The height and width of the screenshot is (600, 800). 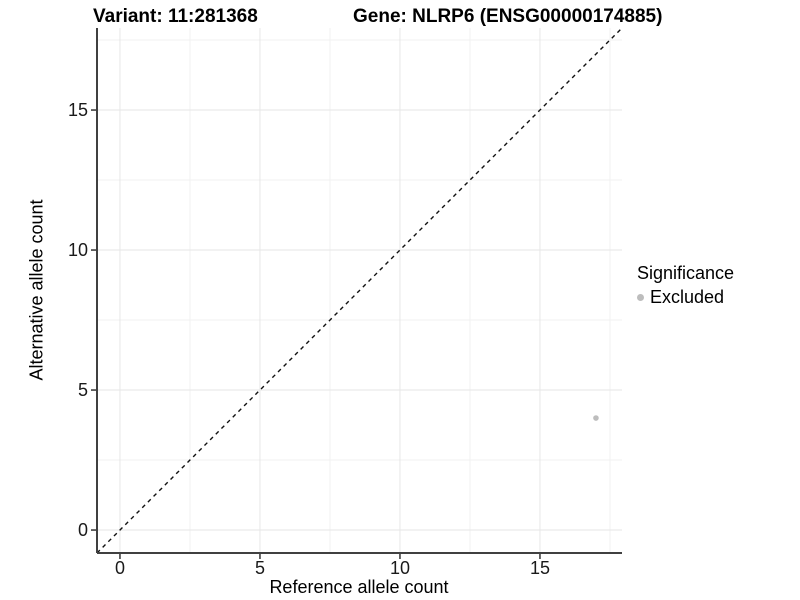 What do you see at coordinates (175, 16) in the screenshot?
I see `variant-title: Variant: 11:281368` at bounding box center [175, 16].